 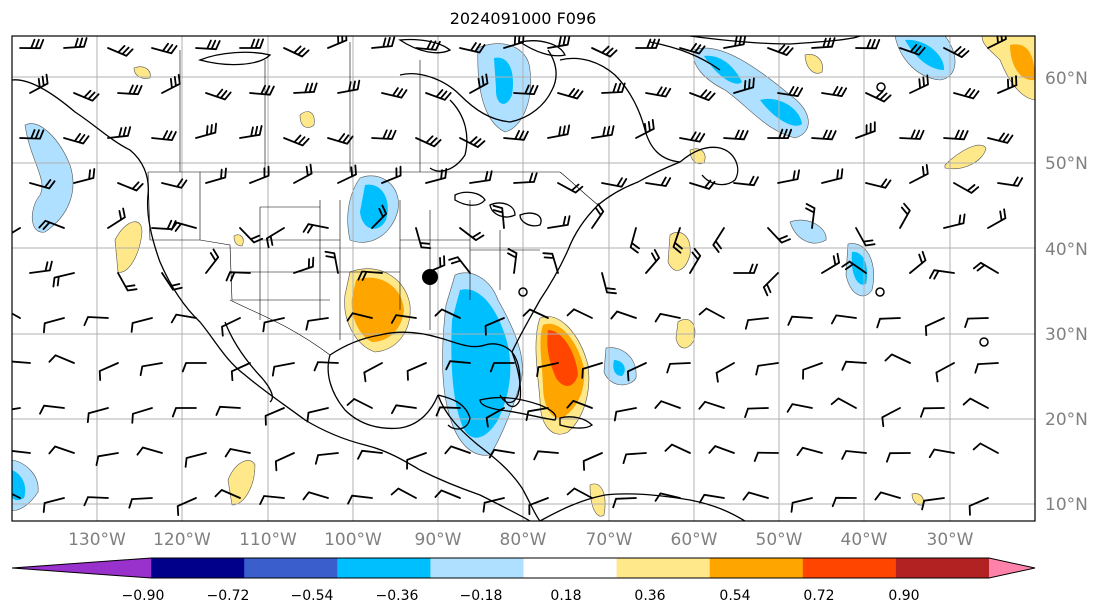 I want to click on colorbar-outline, so click(x=523, y=568).